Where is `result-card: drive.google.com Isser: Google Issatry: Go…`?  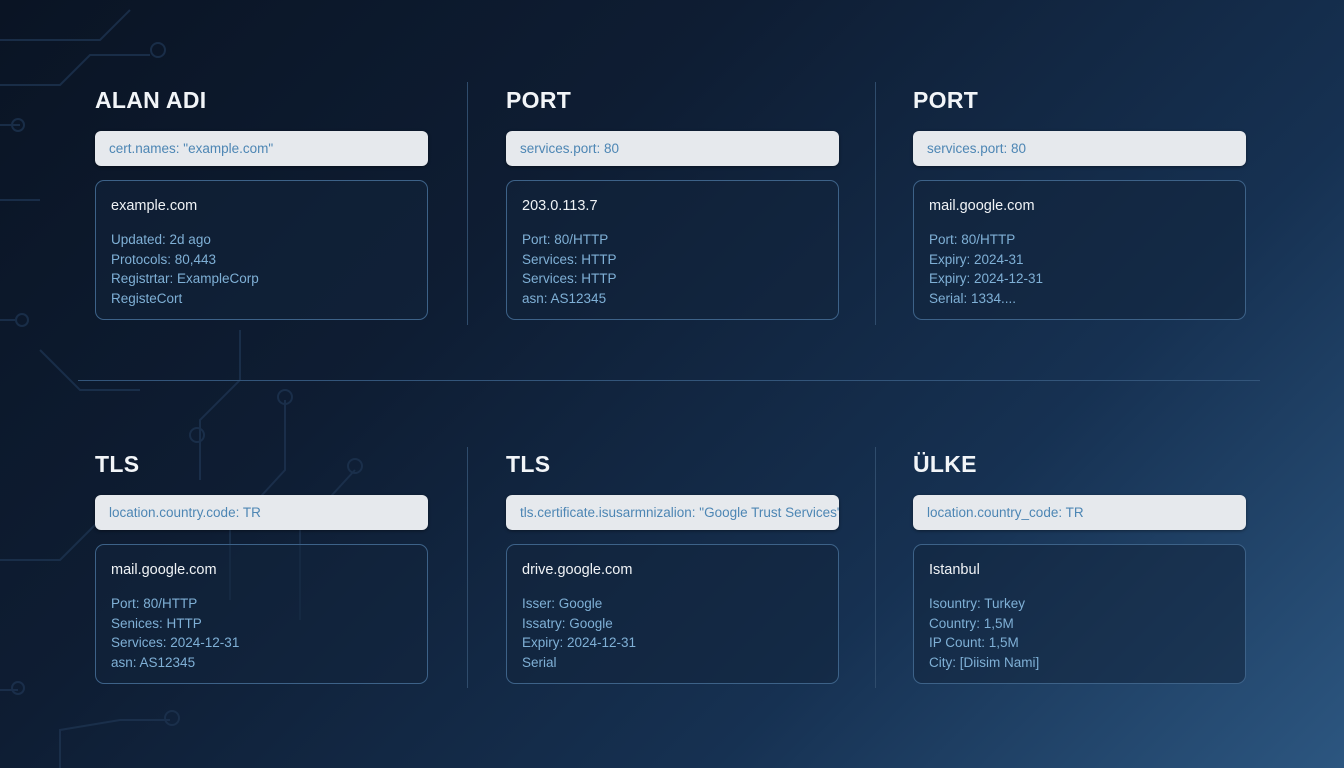 result-card: drive.google.com Isser: Google Issatry: Go… is located at coordinates (672, 614).